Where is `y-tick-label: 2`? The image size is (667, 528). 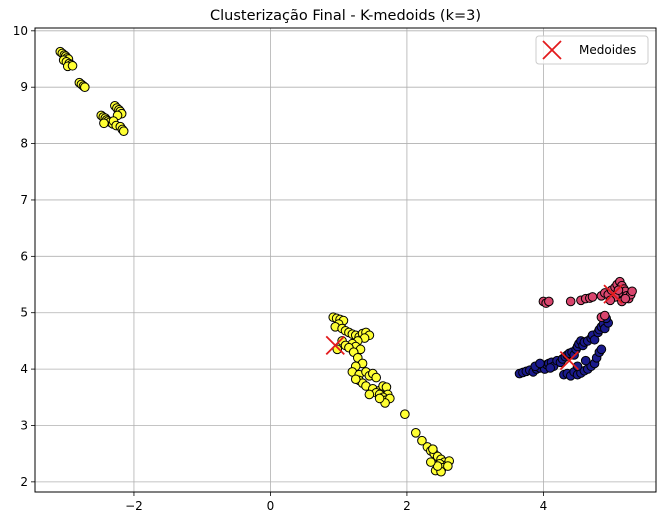
y-tick-label: 2 is located at coordinates (24, 482).